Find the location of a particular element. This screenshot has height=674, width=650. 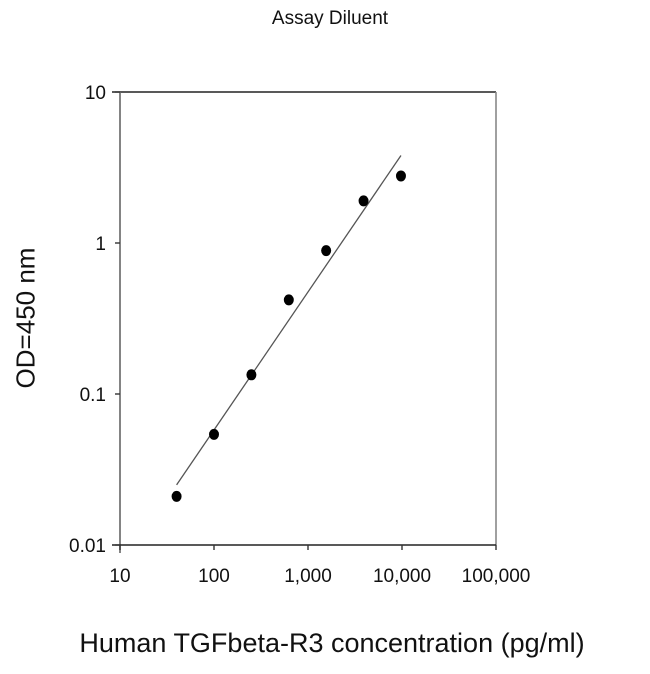

x-axis-label: Human TGFbeta-R3 concentration (pg/ml) is located at coordinates (332, 643).